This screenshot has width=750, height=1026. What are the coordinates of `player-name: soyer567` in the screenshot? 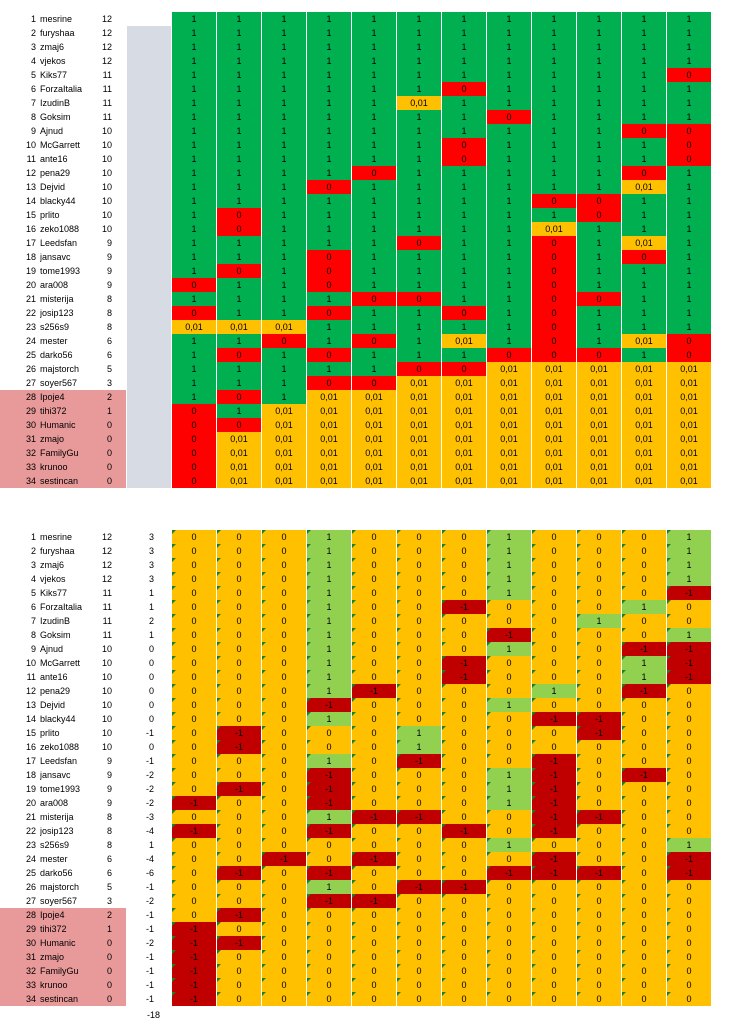 It's located at (59, 901).